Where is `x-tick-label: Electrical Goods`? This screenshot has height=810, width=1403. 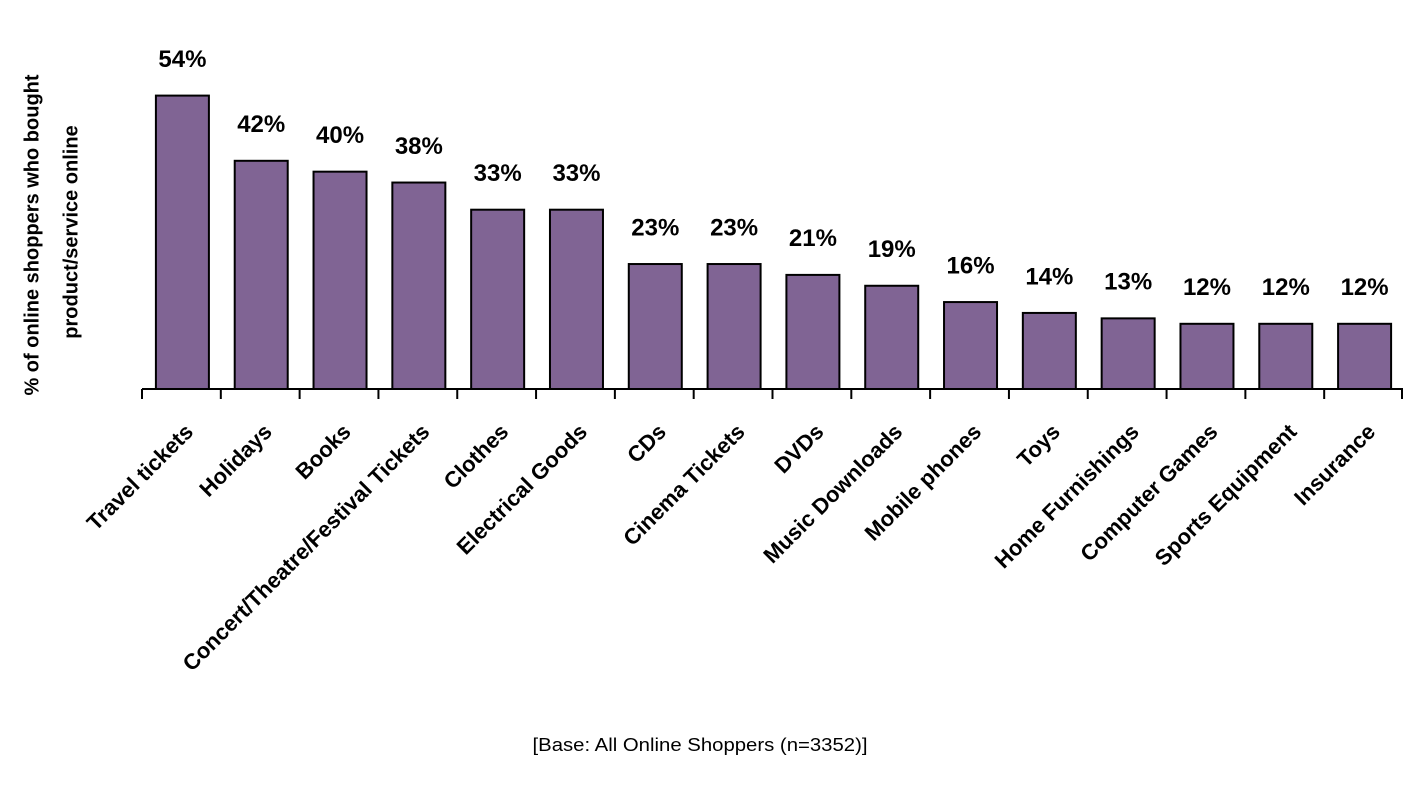 x-tick-label: Electrical Goods is located at coordinates (522, 489).